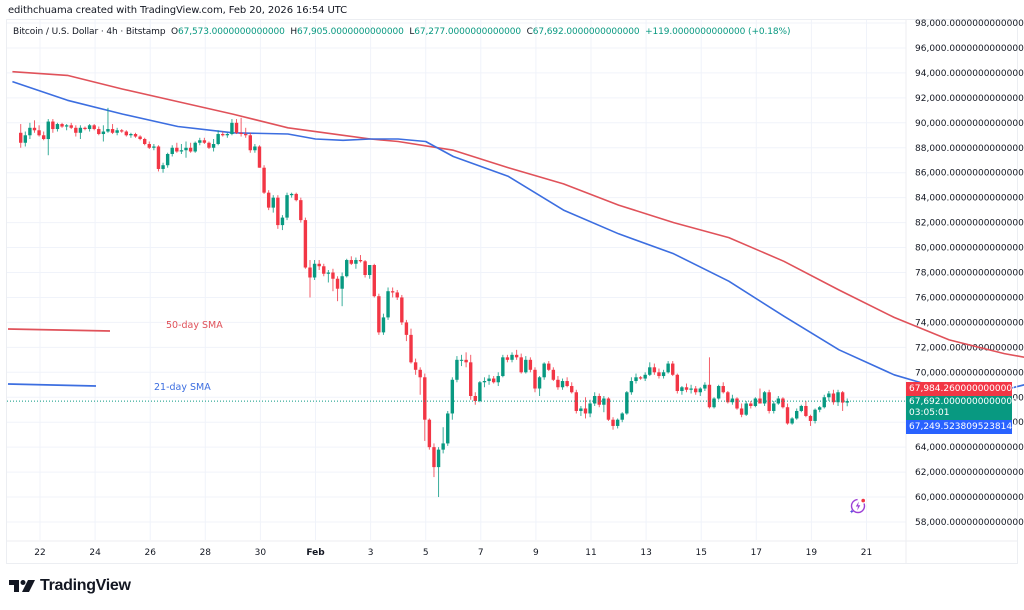 The width and height of the screenshot is (1024, 610). Describe the element at coordinates (70, 586) in the screenshot. I see `tradingview-logo: TradingView` at that location.